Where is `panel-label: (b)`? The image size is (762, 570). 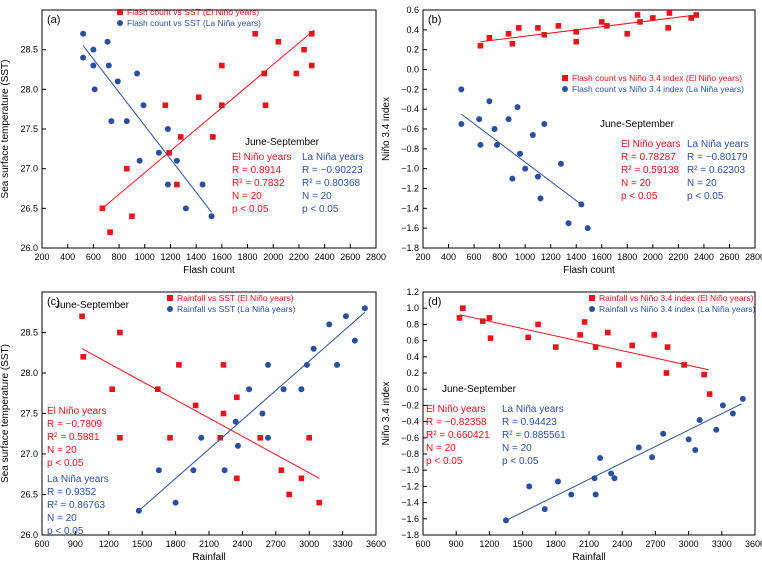 panel-label: (b) is located at coordinates (434, 20).